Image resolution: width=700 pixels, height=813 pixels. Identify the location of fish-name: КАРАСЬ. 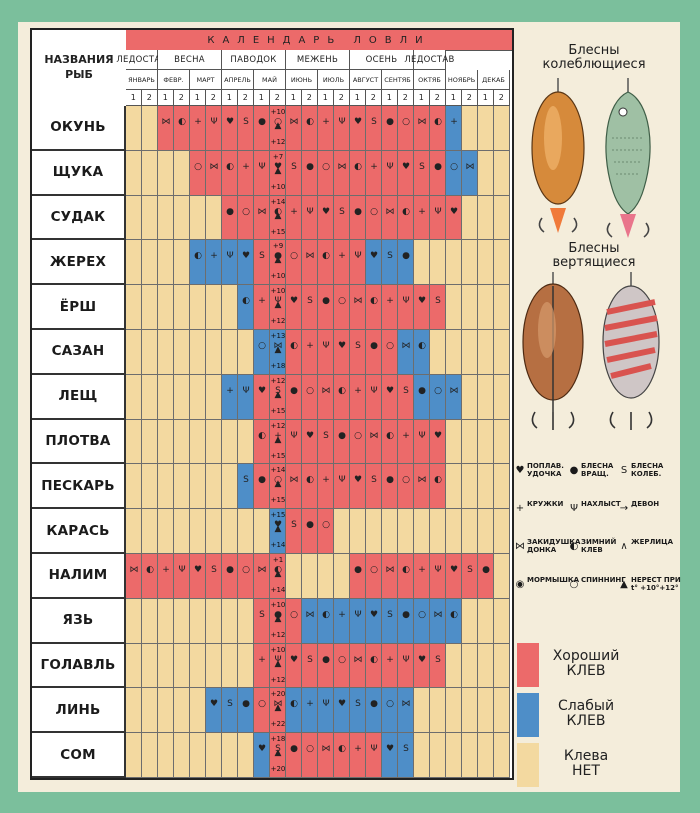
(79, 531).